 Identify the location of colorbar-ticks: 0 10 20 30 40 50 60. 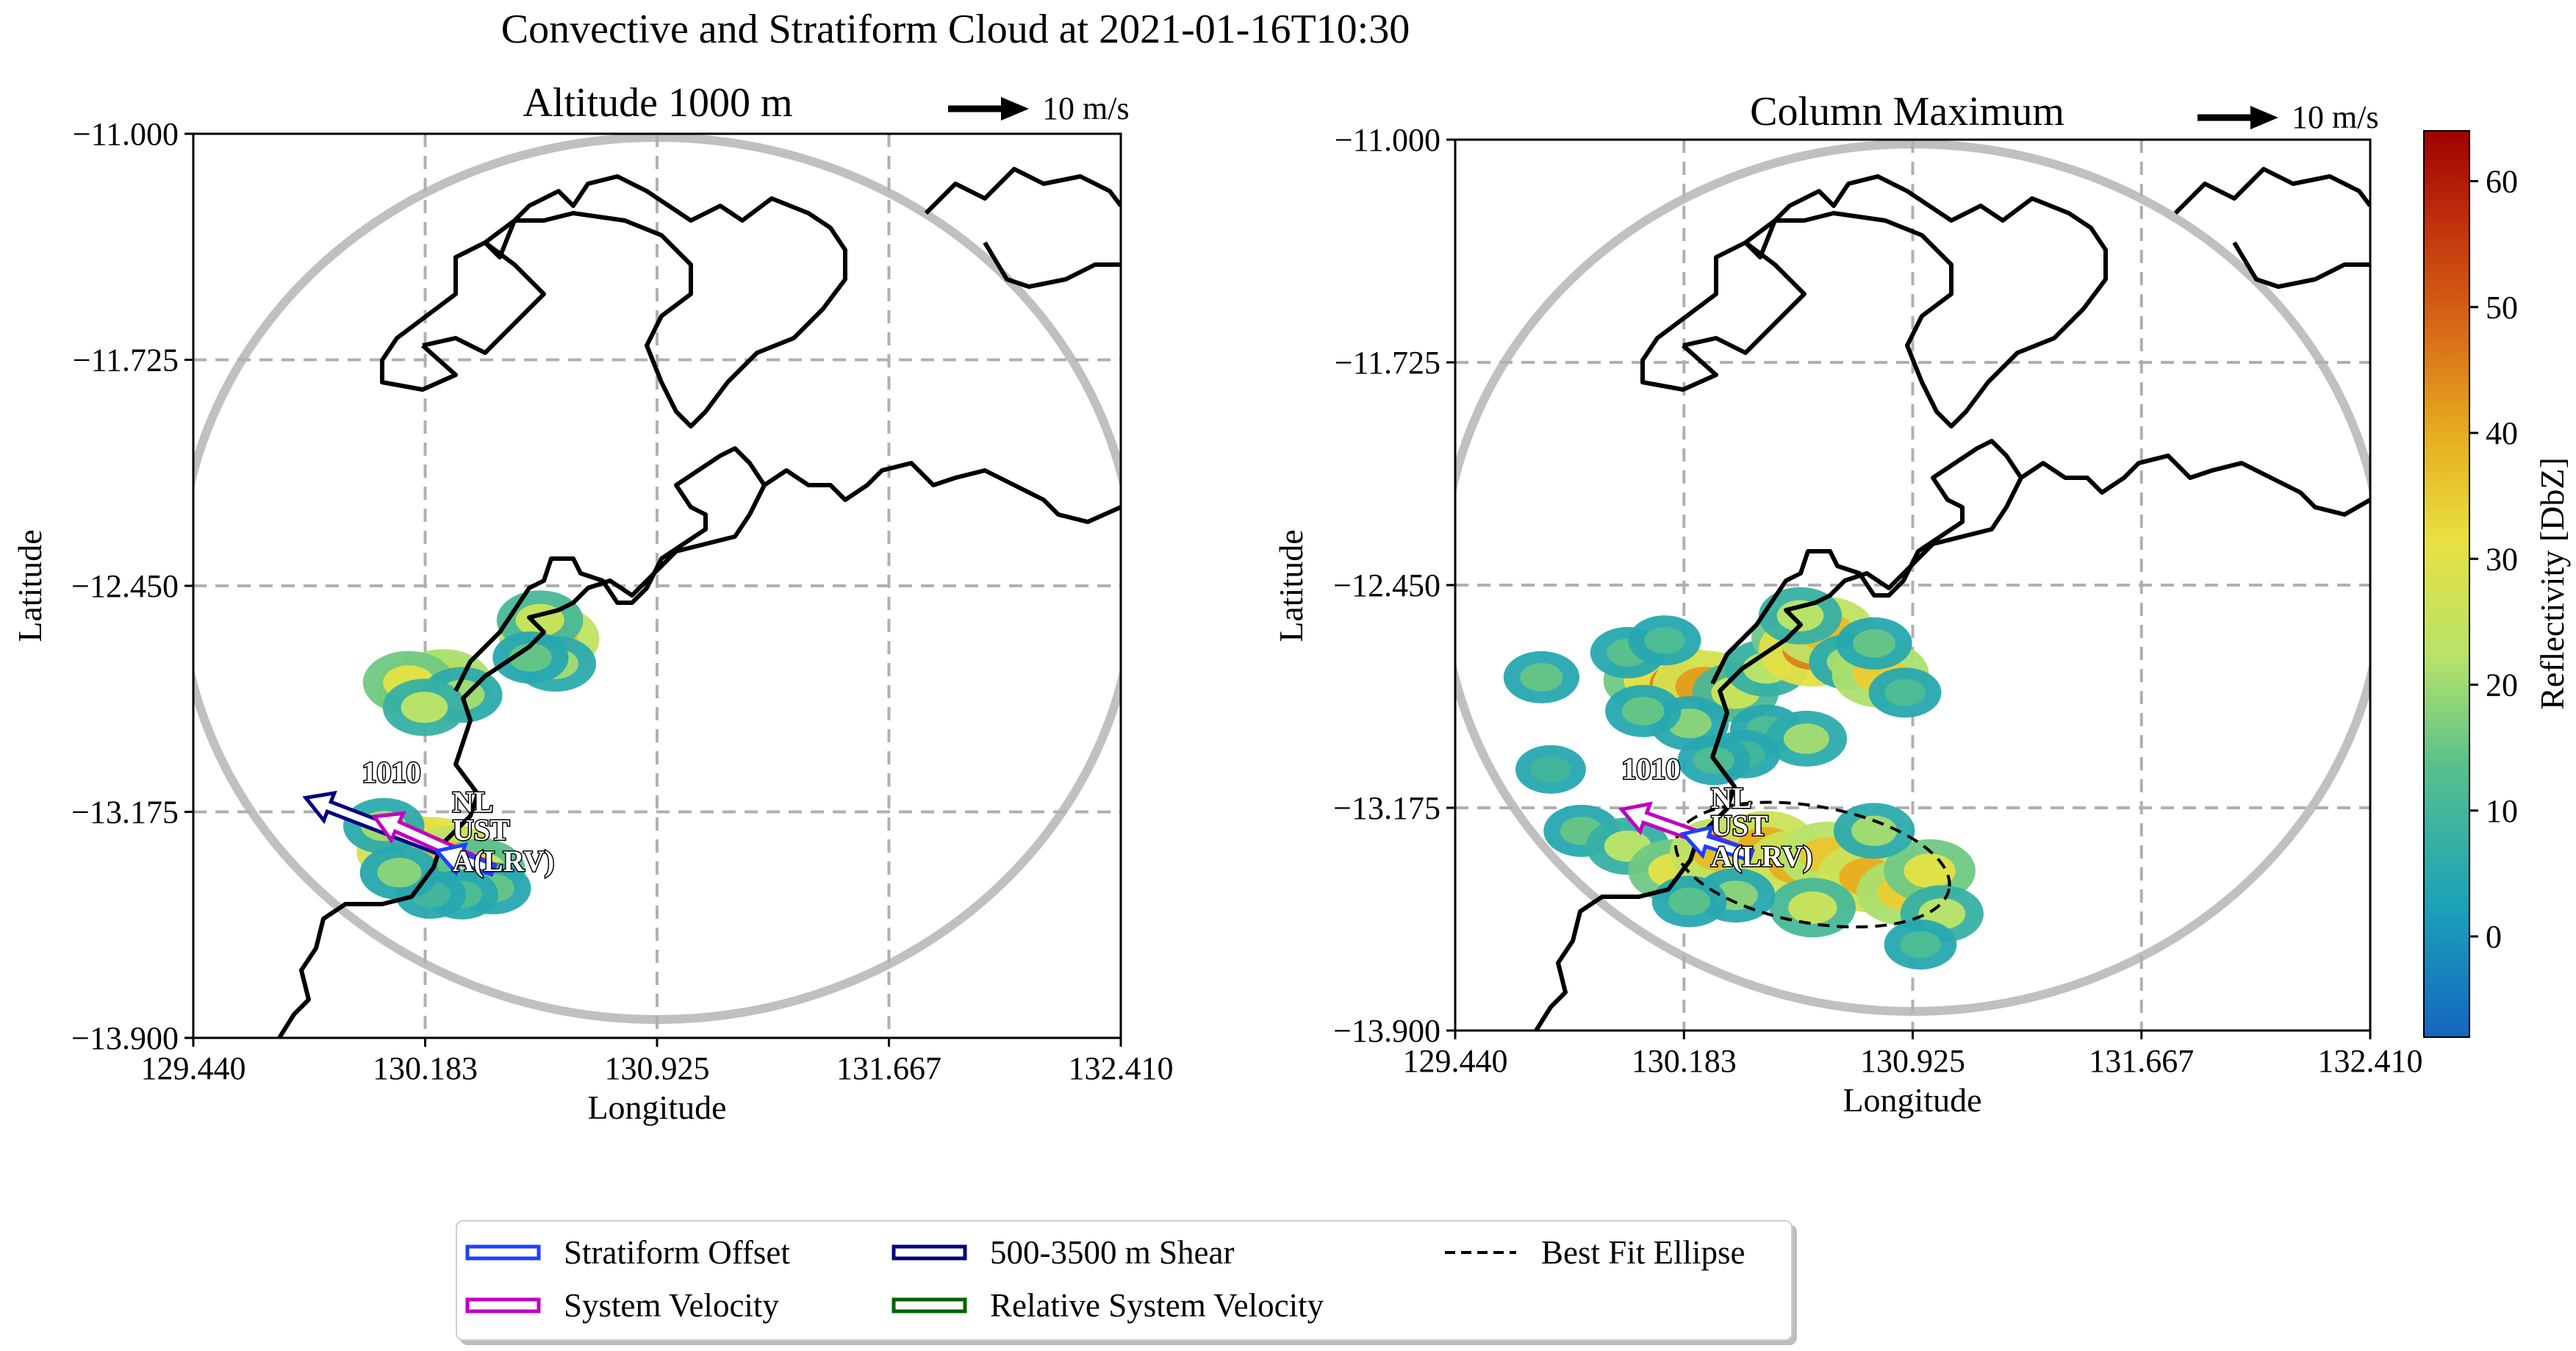
(2493, 560).